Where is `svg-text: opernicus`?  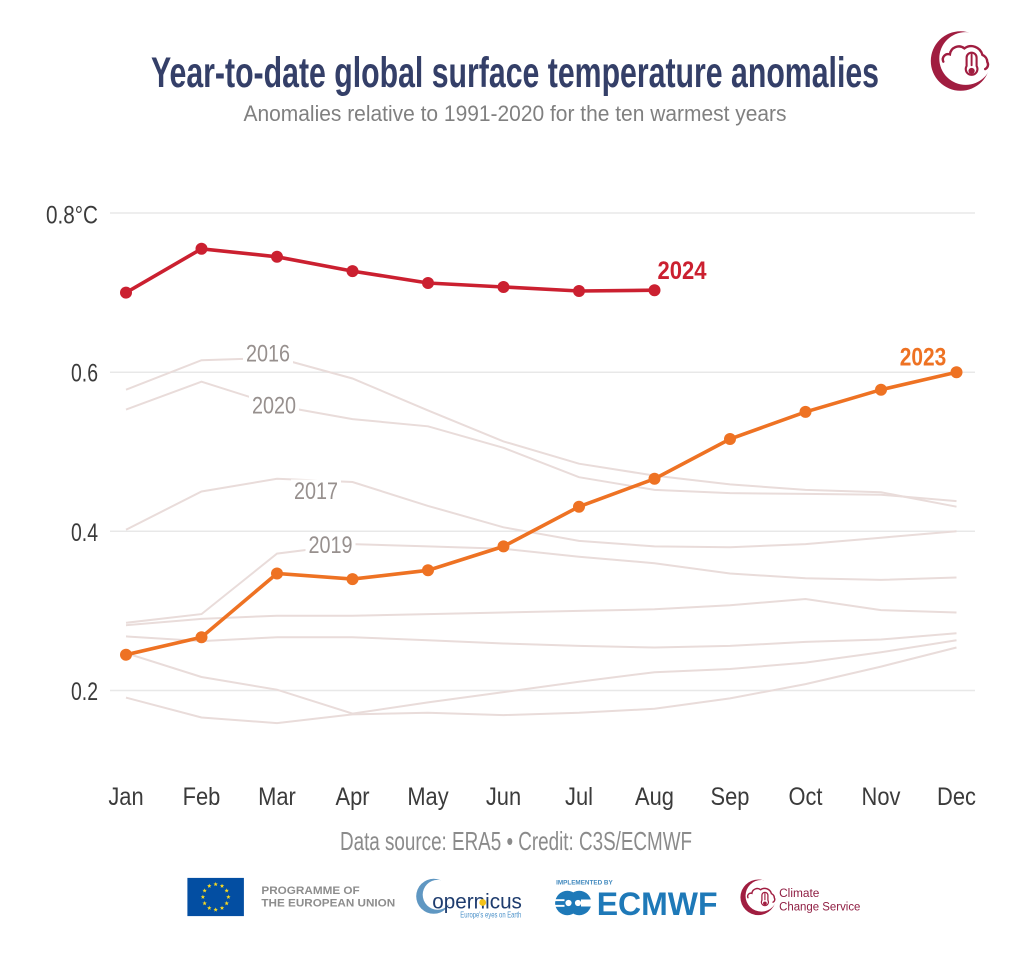 svg-text: opernicus is located at coordinates (477, 901).